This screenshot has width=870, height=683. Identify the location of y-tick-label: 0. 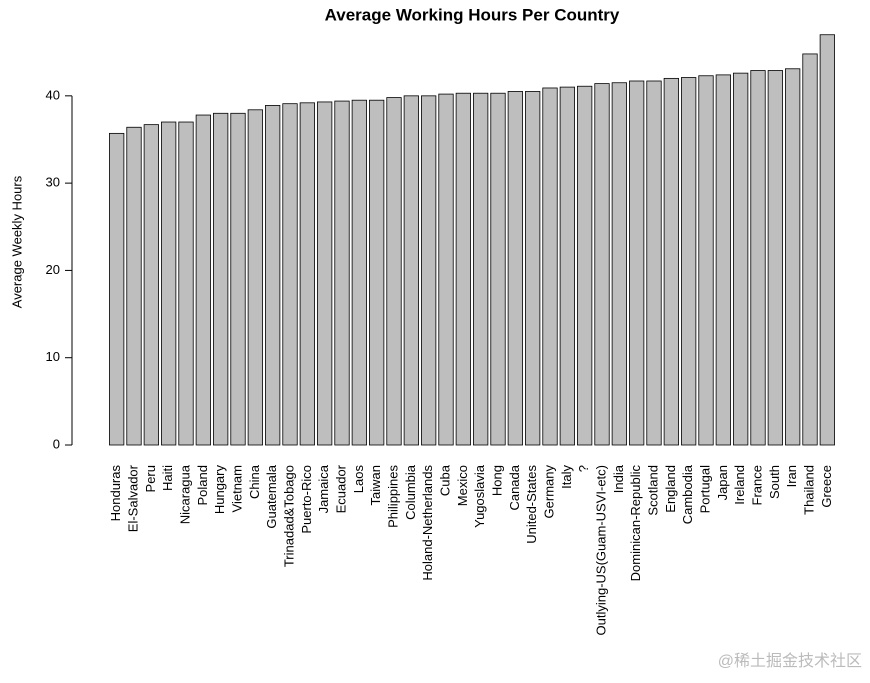
(56, 443).